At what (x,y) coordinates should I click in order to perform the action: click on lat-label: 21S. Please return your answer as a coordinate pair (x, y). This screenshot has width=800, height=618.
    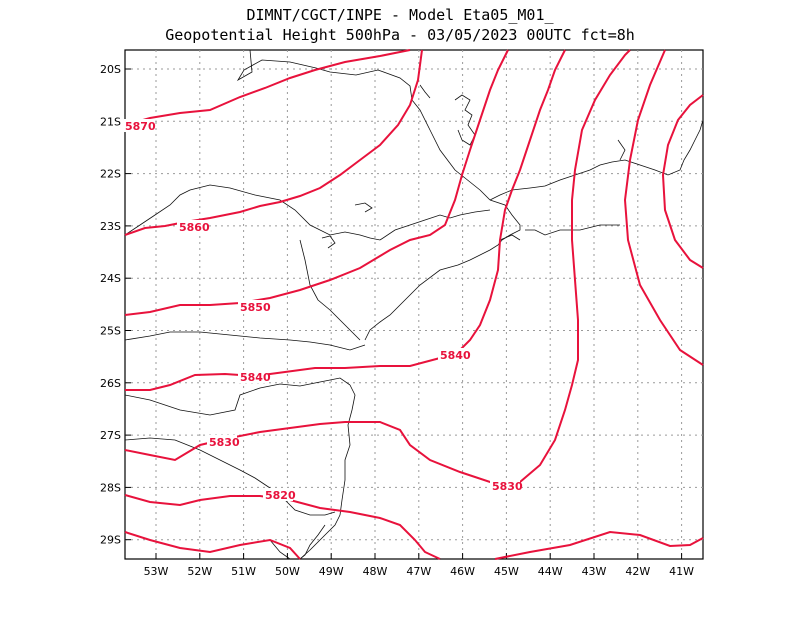
    Looking at the image, I should click on (110, 121).